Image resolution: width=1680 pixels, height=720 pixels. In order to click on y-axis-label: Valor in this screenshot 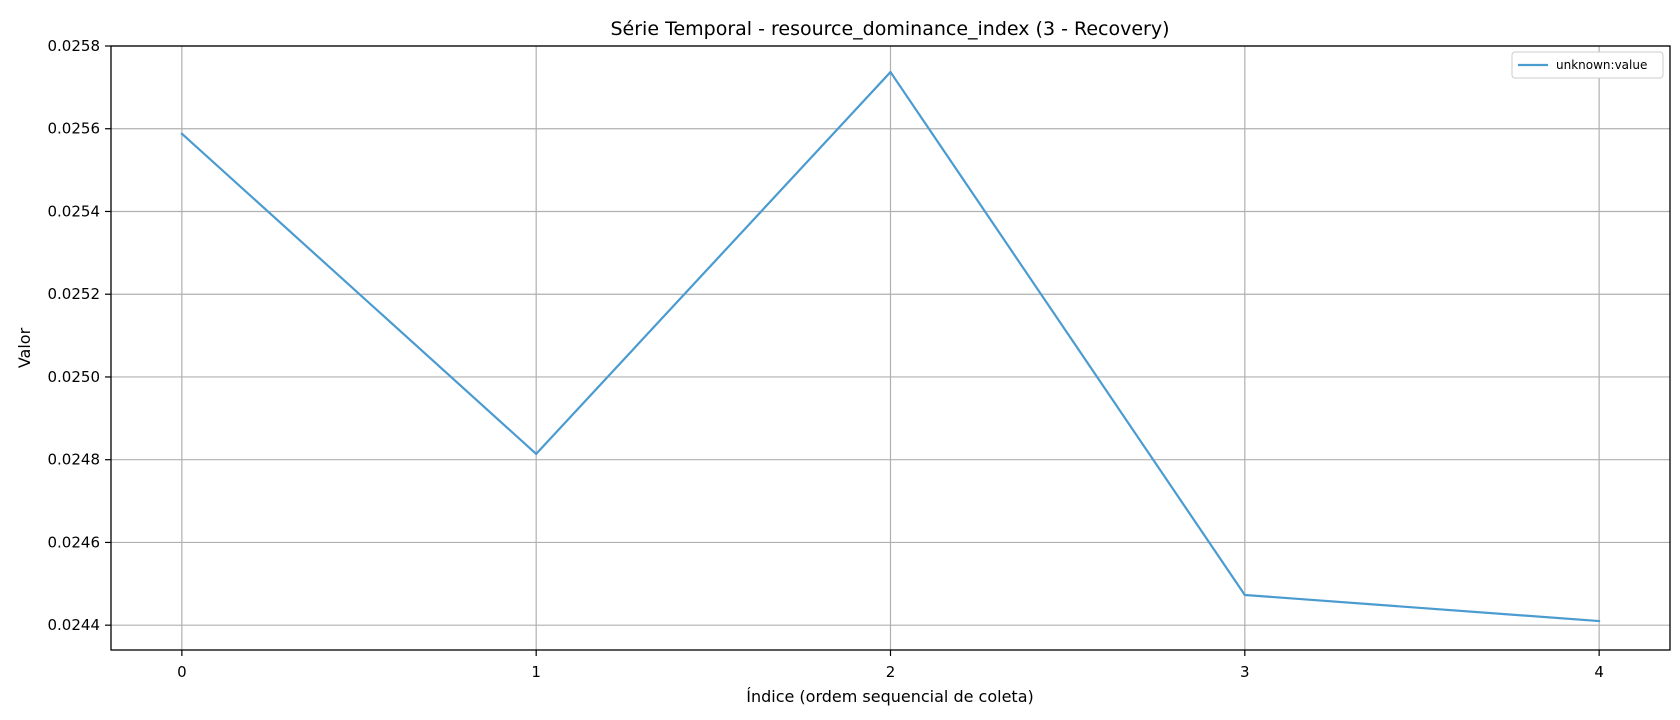, I will do `click(24, 347)`.